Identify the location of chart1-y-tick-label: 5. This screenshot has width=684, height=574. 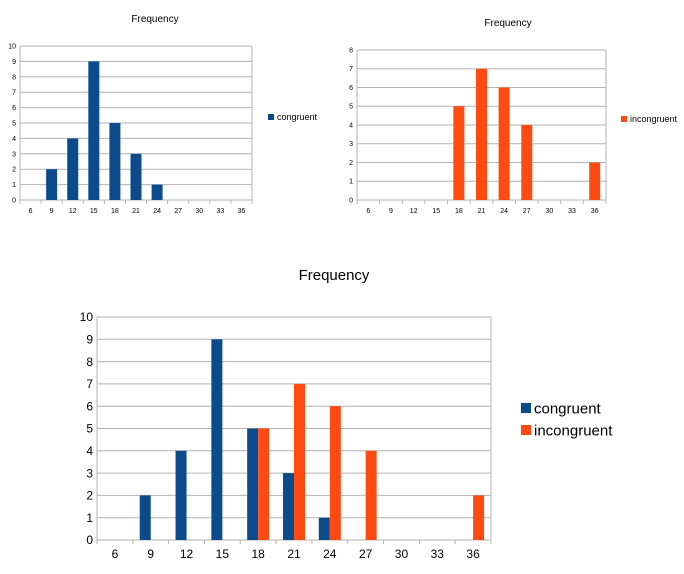
(14, 123).